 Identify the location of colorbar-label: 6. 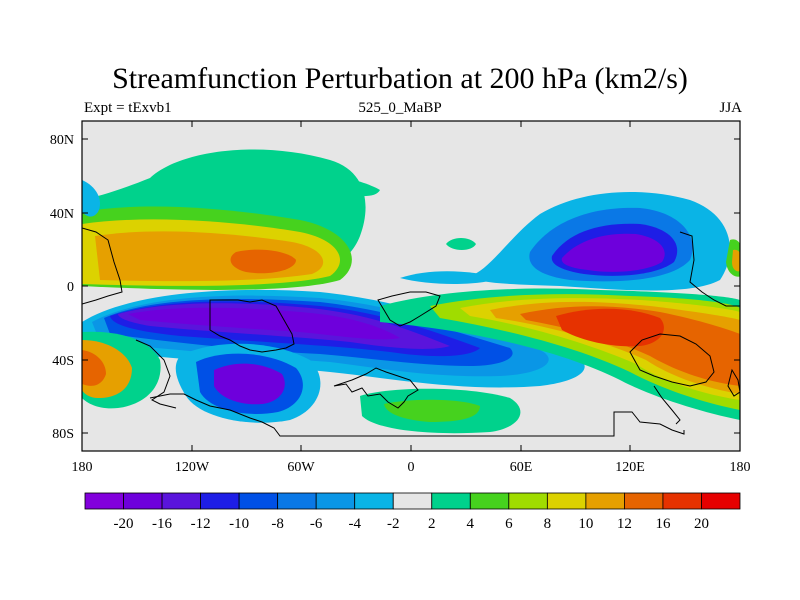
(509, 524).